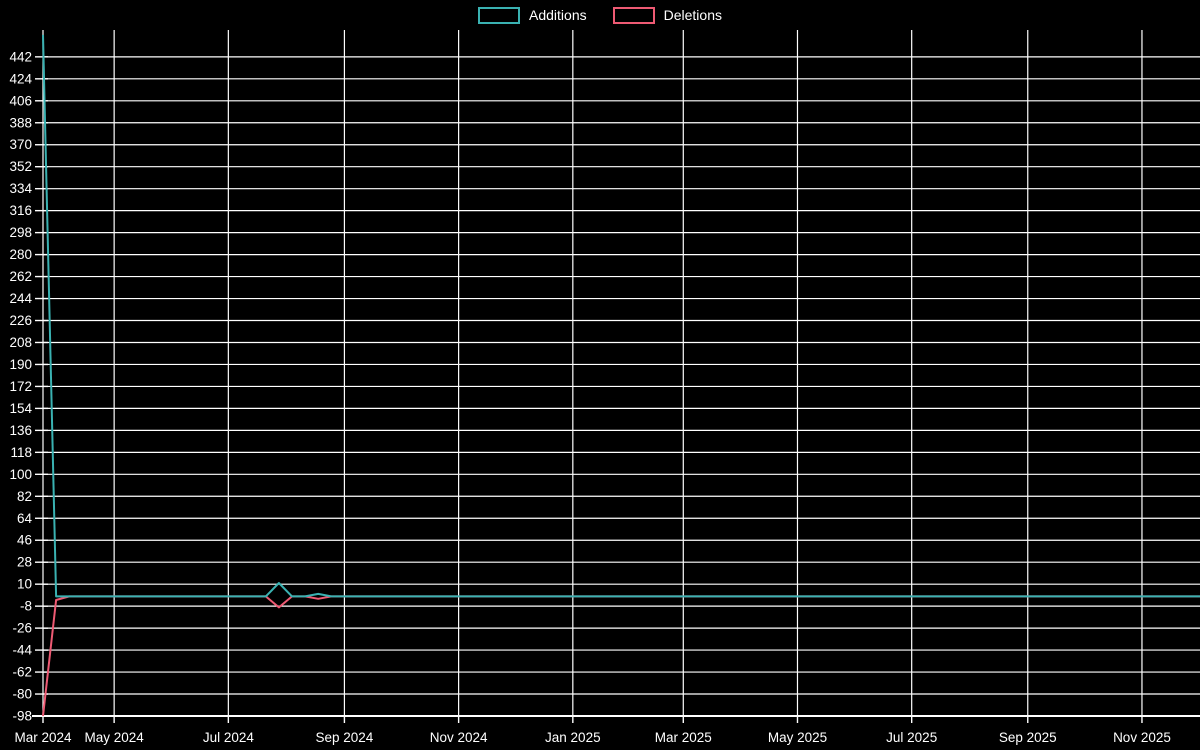  What do you see at coordinates (20, 342) in the screenshot?
I see `y-tick-label: 208` at bounding box center [20, 342].